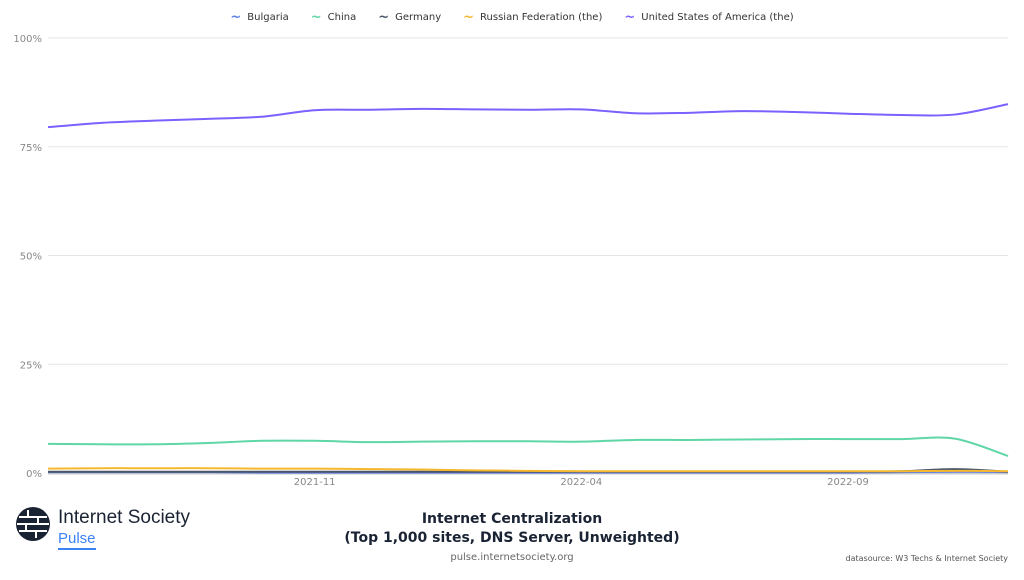 This screenshot has width=1024, height=580. Describe the element at coordinates (77, 540) in the screenshot. I see `brand-product: Pulse` at that location.